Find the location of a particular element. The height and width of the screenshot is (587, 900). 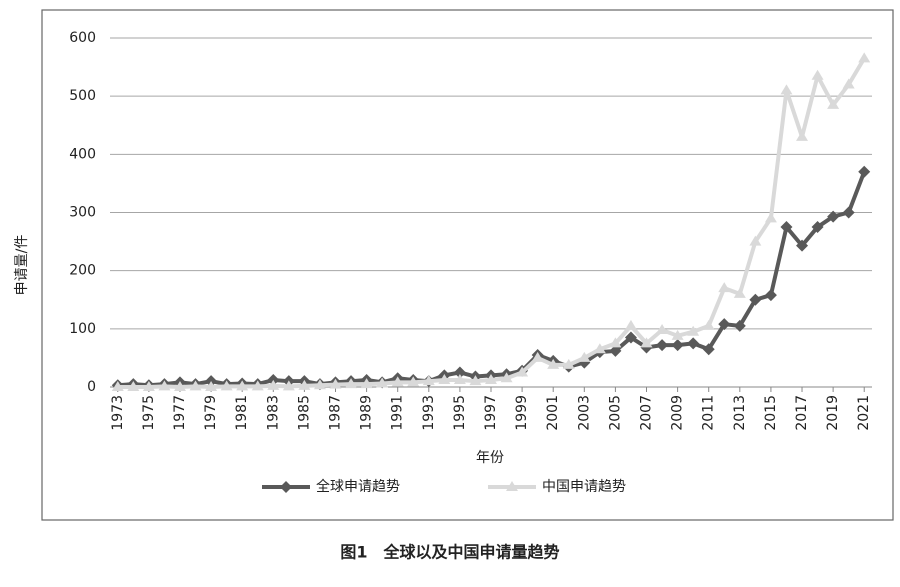

x-tick-label: 1979 is located at coordinates (211, 413).